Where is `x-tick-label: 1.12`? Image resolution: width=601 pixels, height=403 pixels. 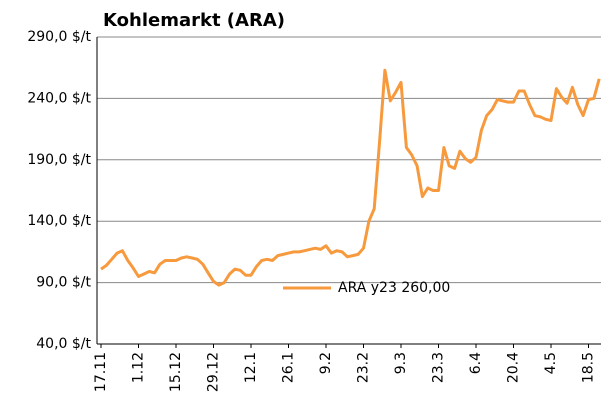 x-tick-label: 1.12 is located at coordinates (139, 367).